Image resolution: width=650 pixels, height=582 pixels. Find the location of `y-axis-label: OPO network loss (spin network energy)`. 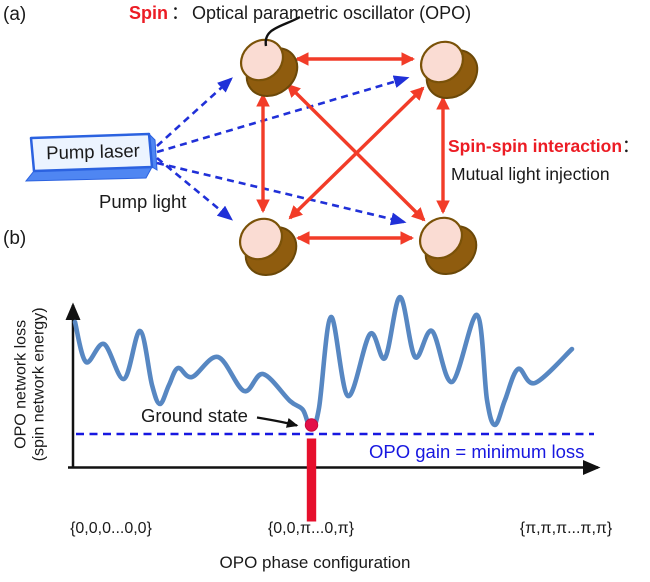

y-axis-label: OPO network loss (spin network energy) is located at coordinates (31, 384).